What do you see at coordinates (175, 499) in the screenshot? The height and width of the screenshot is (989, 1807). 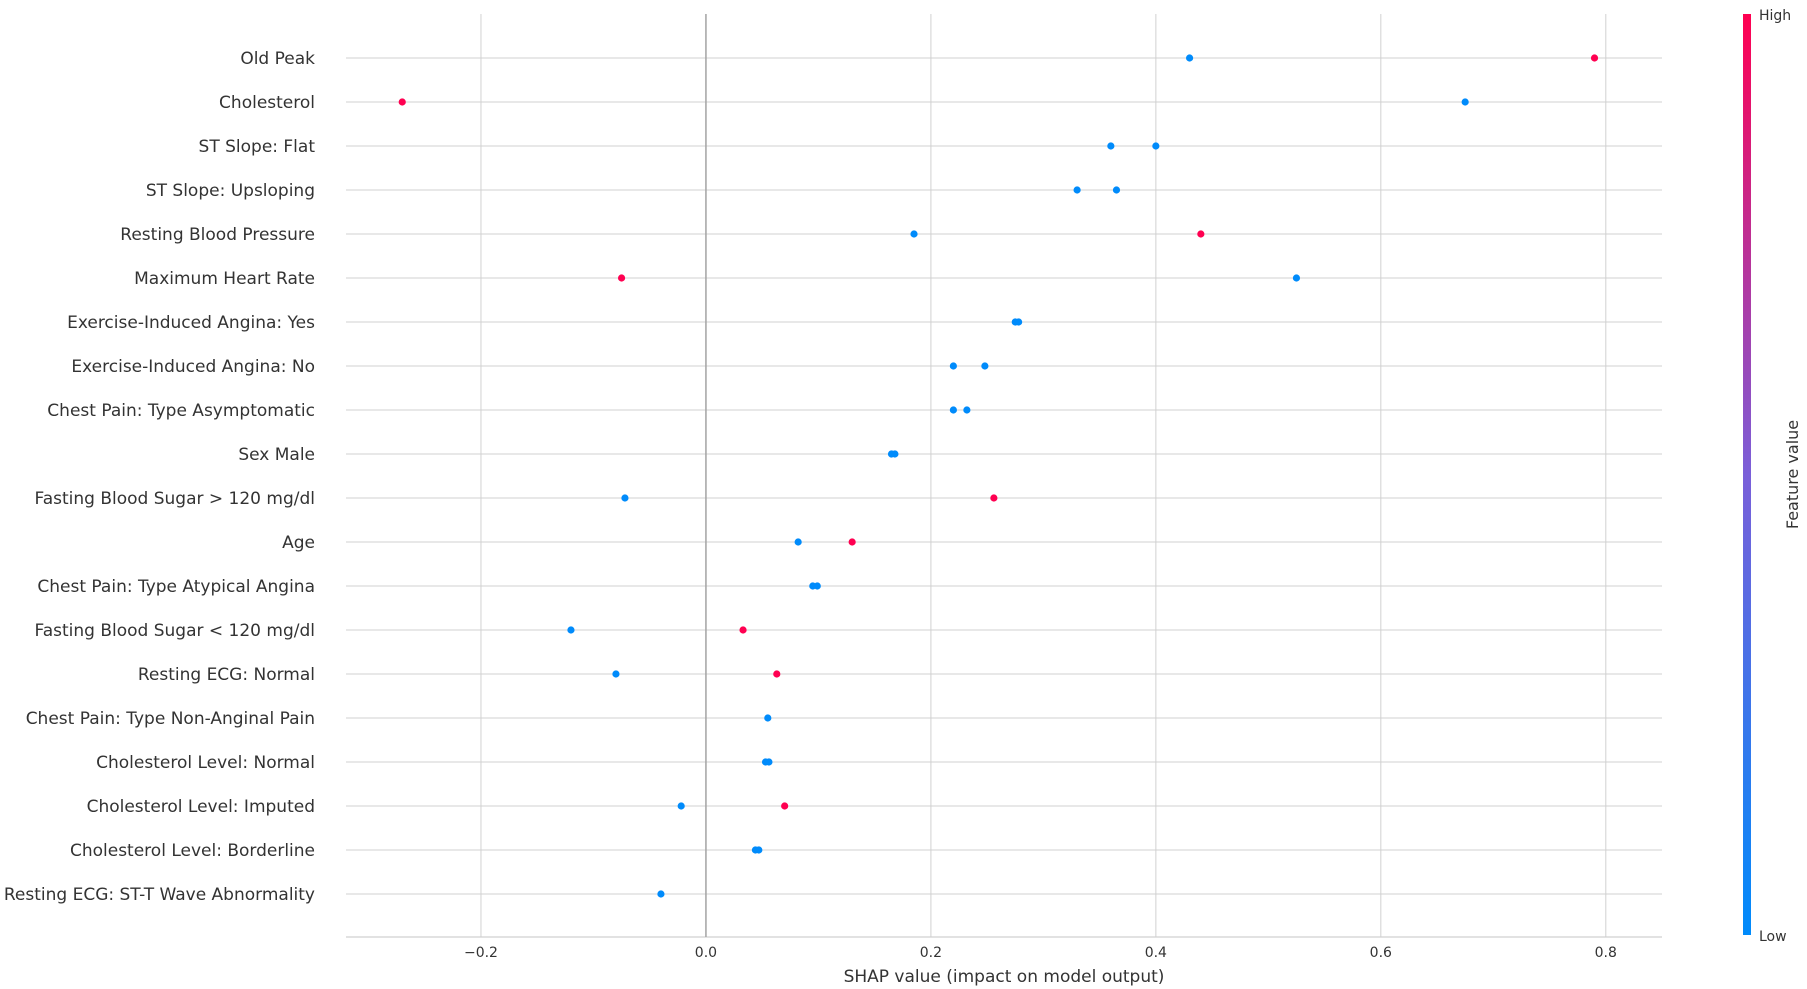 I see `feature-label: Fasting Blood Sugar > 120 mg/dl` at bounding box center [175, 499].